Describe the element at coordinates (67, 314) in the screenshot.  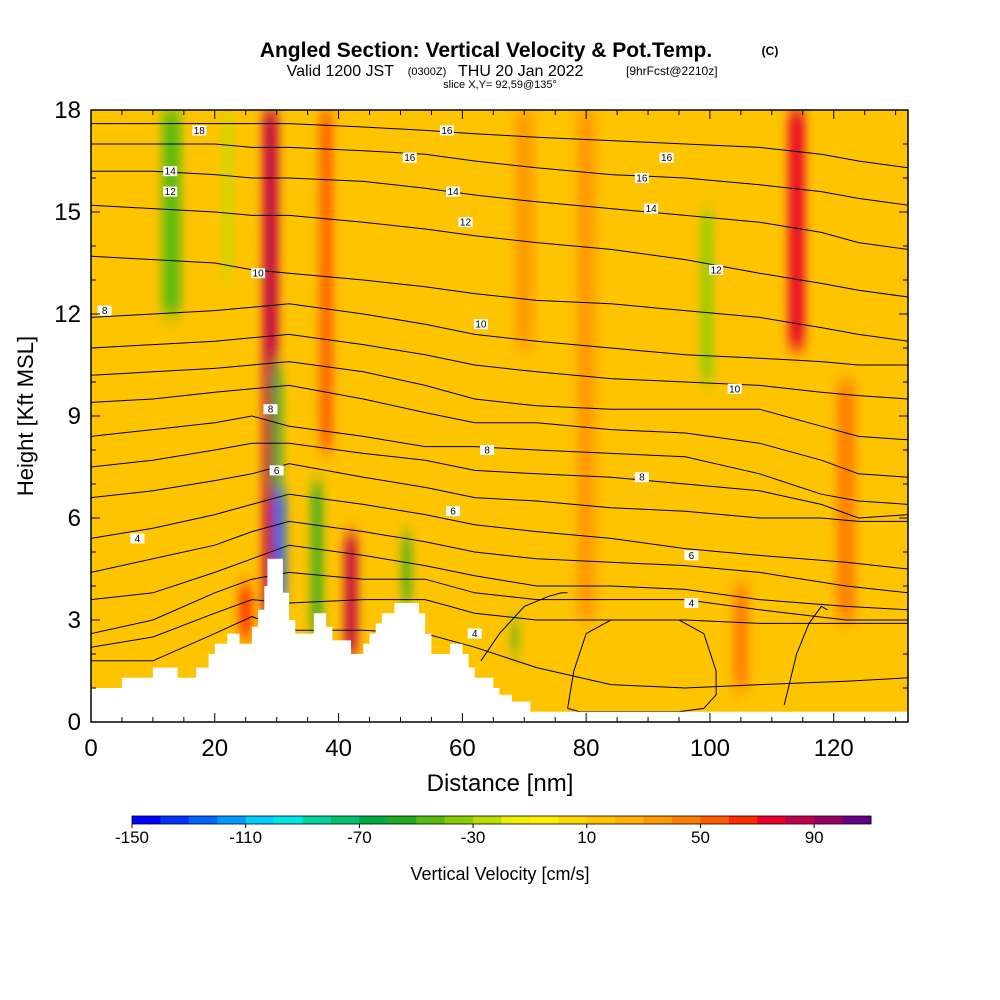
I see `y-tick-label: 12` at that location.